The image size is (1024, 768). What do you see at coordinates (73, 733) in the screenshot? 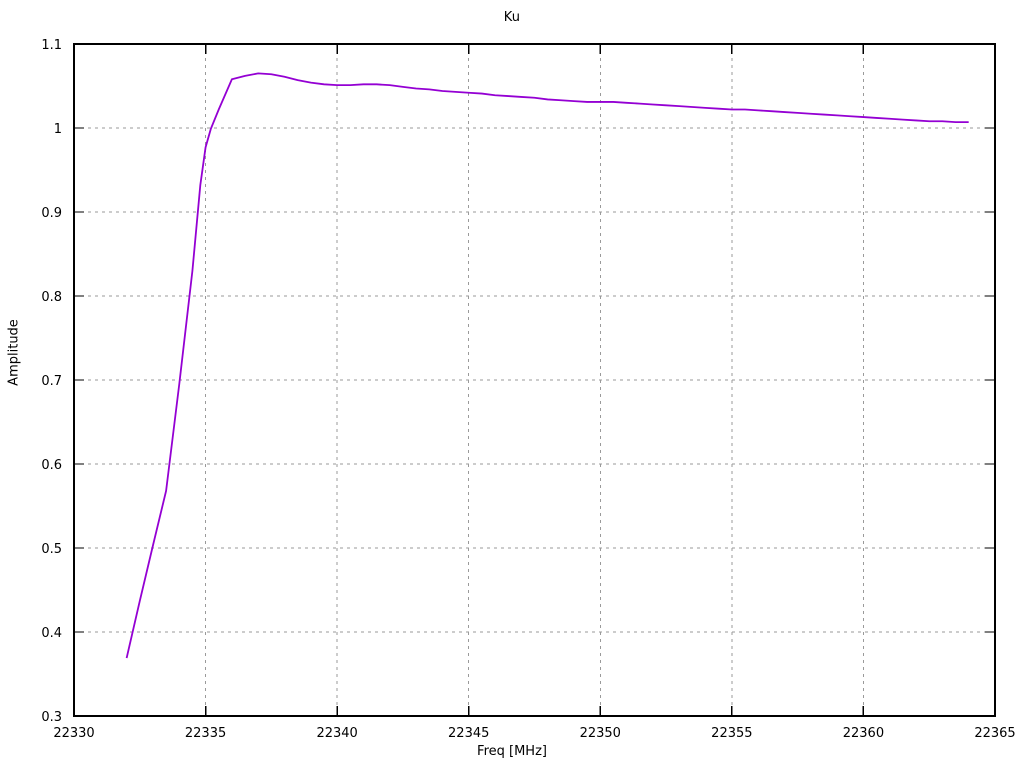
I see `x-tick-label: 22330` at bounding box center [73, 733].